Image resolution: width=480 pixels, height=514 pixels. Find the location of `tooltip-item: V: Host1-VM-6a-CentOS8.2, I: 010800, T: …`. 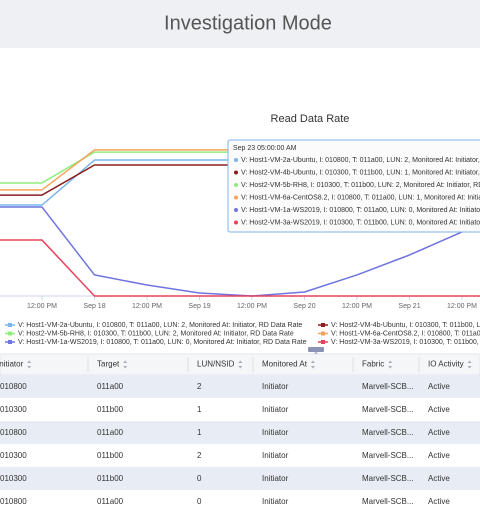

tooltip-item: V: Host1-VM-6a-CentOS8.2, I: 010800, T: … is located at coordinates (360, 197).